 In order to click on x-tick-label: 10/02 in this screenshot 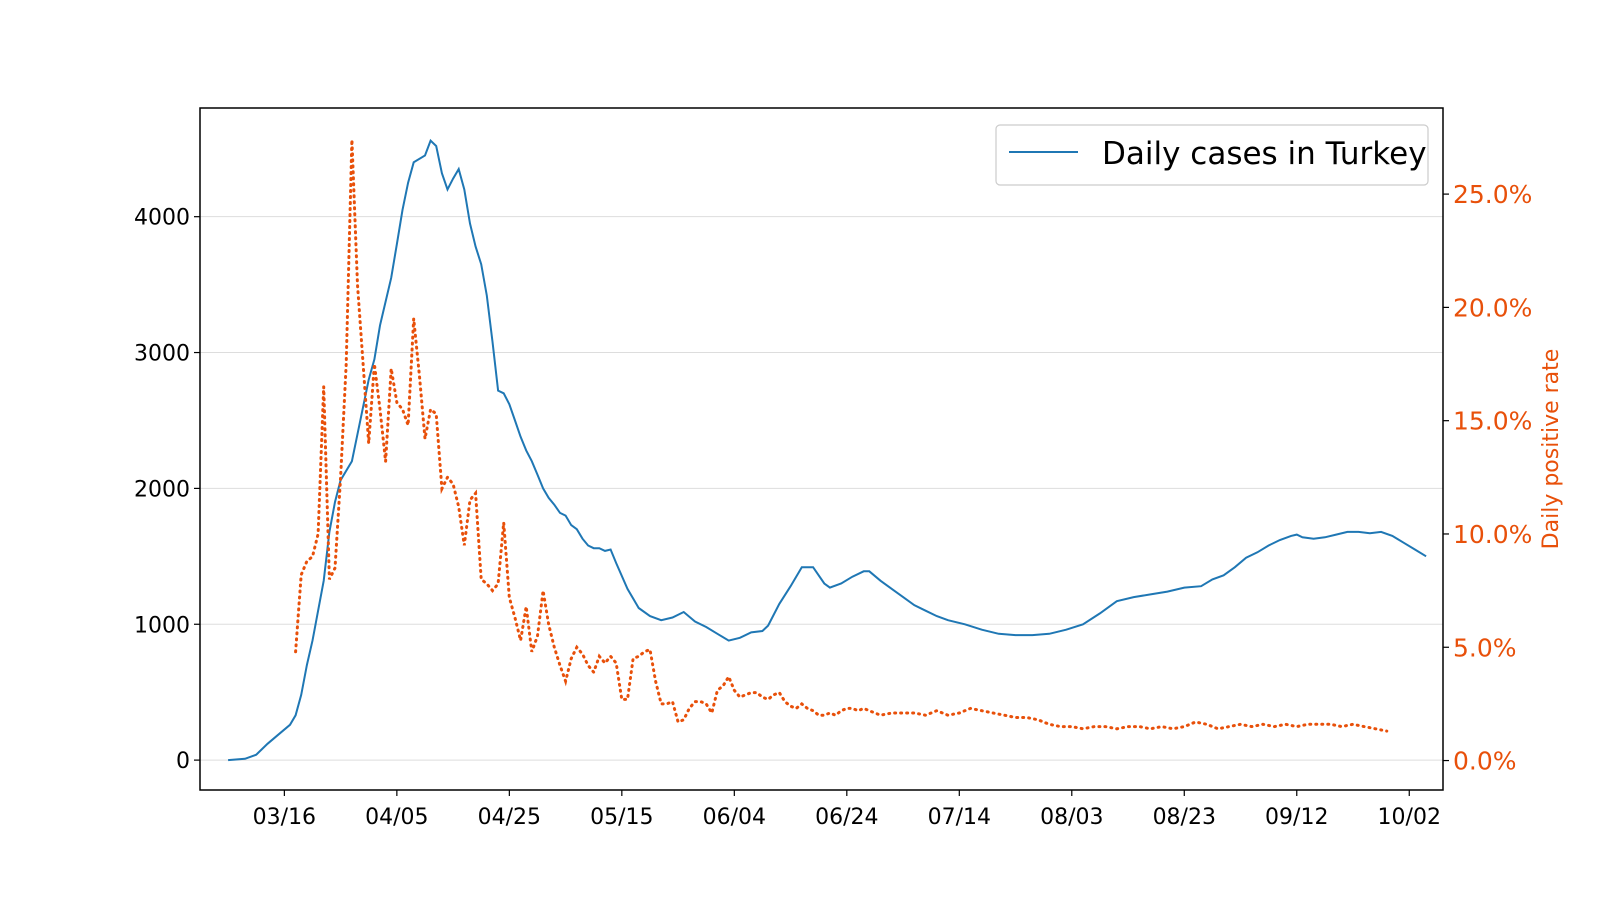, I will do `click(1409, 817)`.